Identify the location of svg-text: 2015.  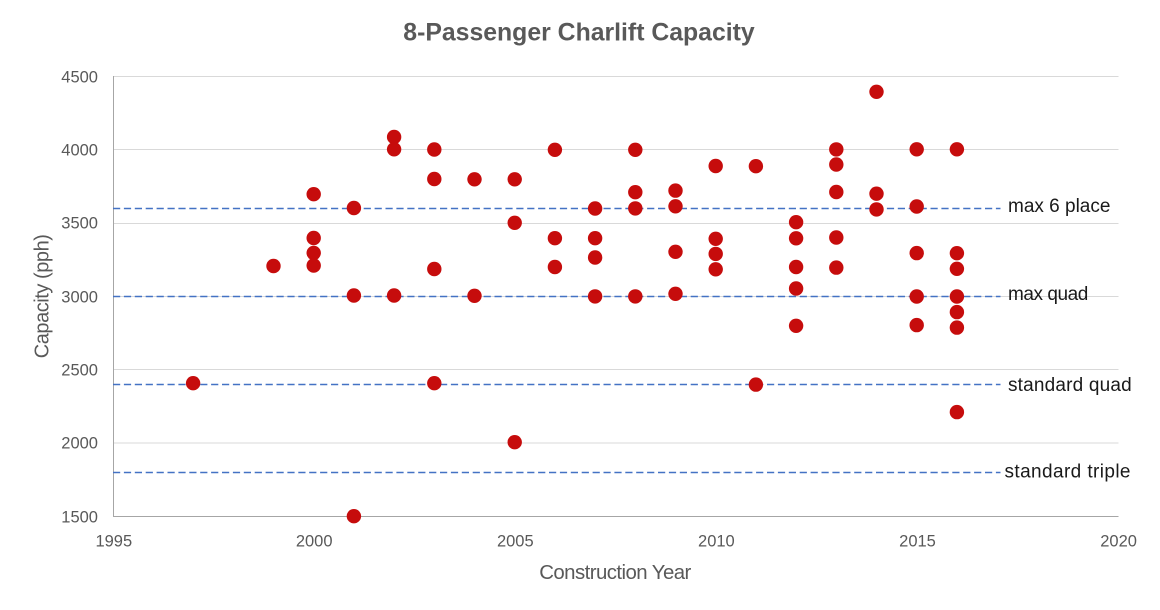
(917, 542).